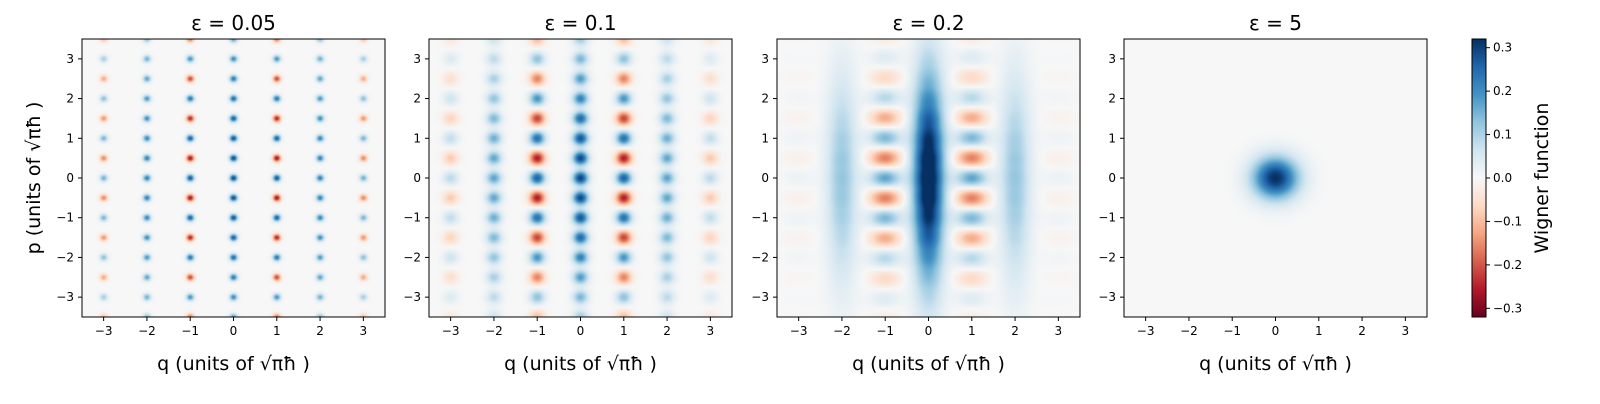  What do you see at coordinates (1502, 135) in the screenshot?
I see `colorbar-tick-label: 0.1` at bounding box center [1502, 135].